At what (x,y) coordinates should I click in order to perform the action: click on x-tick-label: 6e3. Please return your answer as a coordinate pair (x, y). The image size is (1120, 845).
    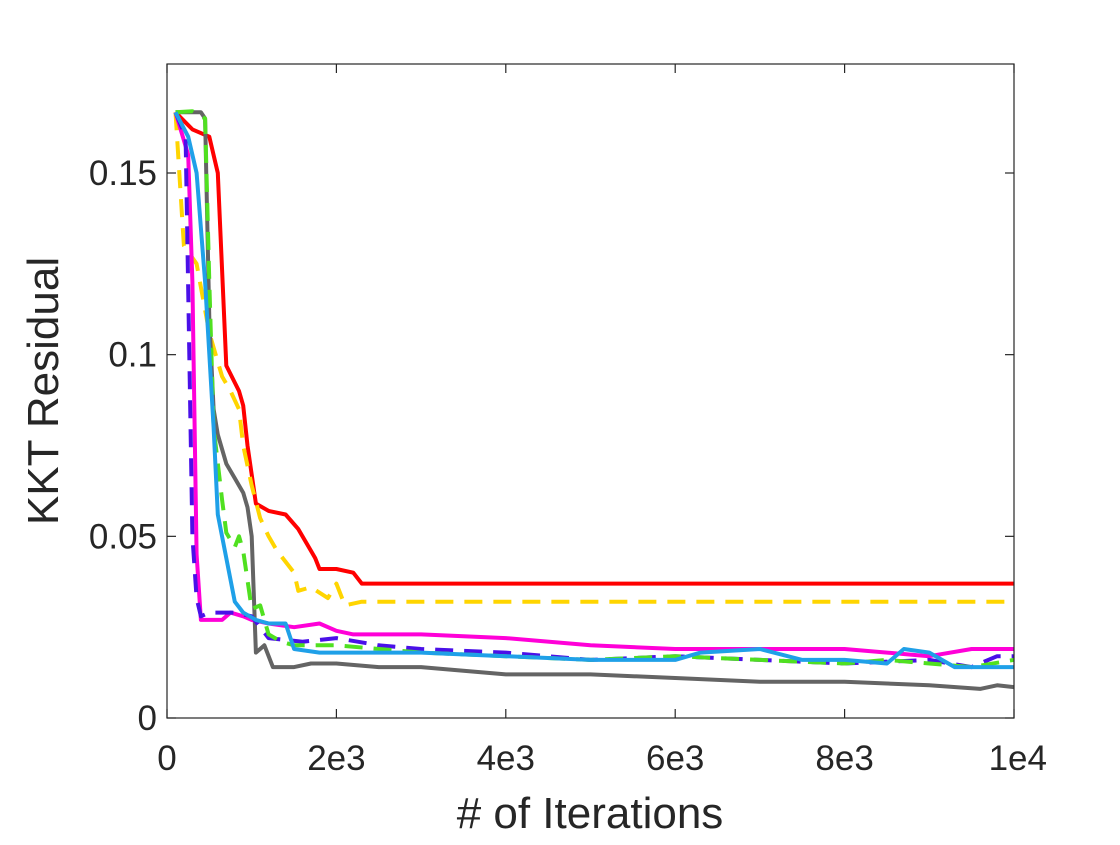
    Looking at the image, I should click on (675, 758).